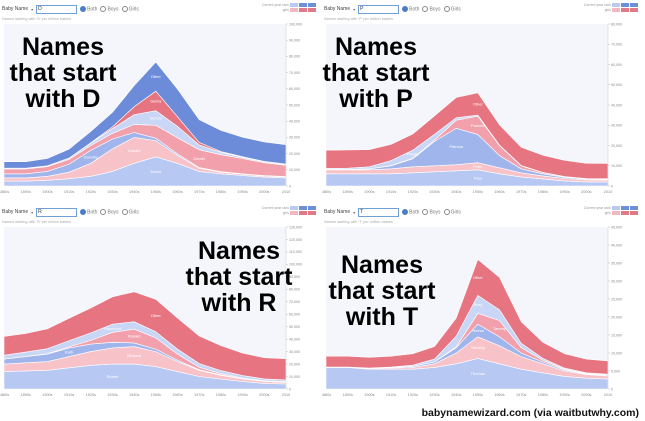 The height and width of the screenshot is (421, 645). I want to click on source-credit: babynamewizard.com (via waitbutwhy.com), so click(530, 413).